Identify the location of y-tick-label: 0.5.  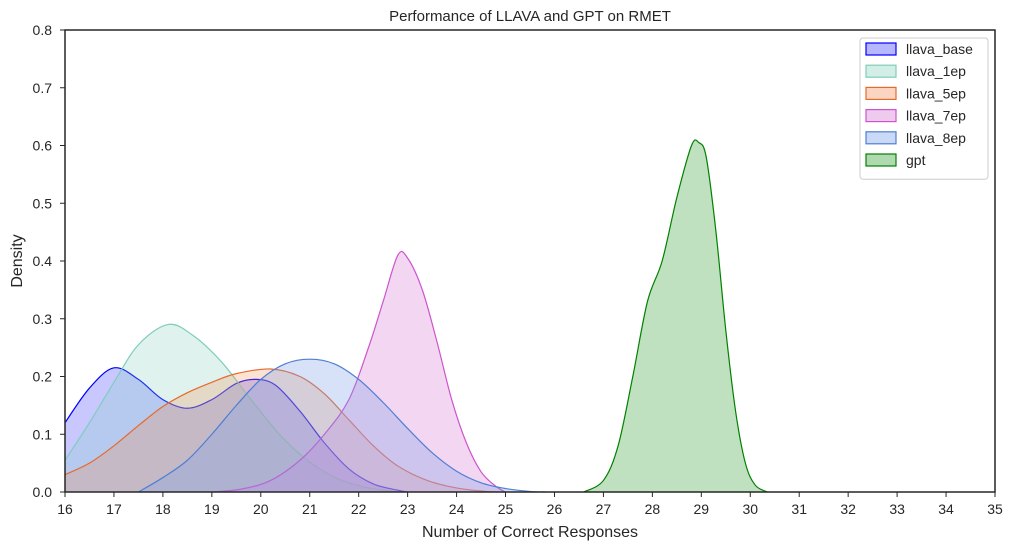
(43, 203).